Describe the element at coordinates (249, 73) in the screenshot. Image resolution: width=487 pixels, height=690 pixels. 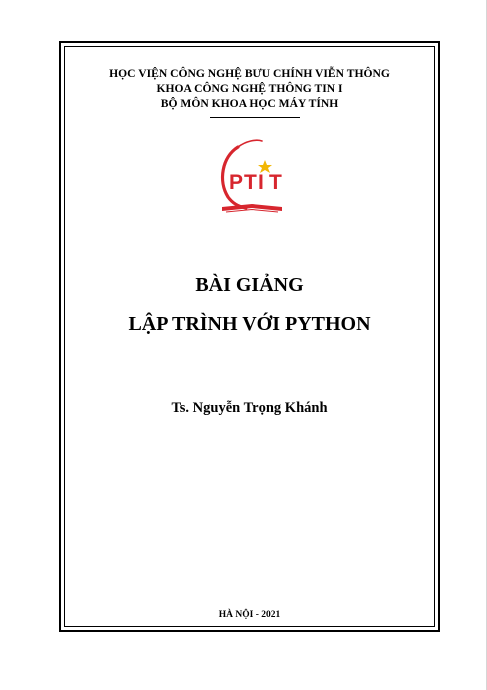
I see `institution-name: HỌC VIỆN CÔNG NGHỆ BƯU CHÍNH VIỄN THÔNG` at that location.